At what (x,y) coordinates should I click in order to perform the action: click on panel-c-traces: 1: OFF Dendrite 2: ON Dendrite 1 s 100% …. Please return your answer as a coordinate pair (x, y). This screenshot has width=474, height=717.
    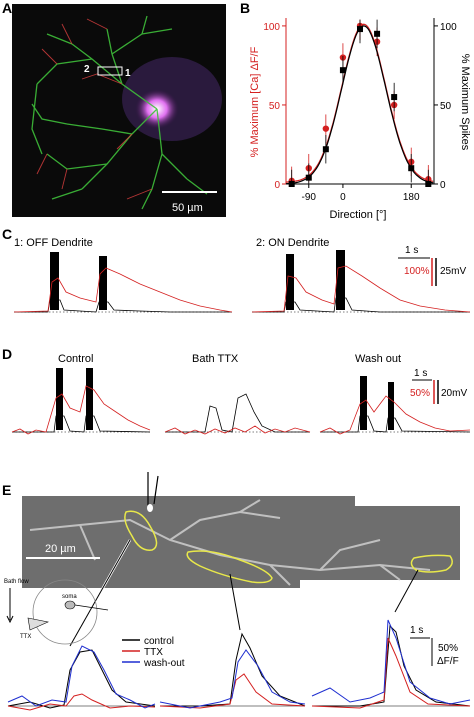
    Looking at the image, I should click on (242, 275).